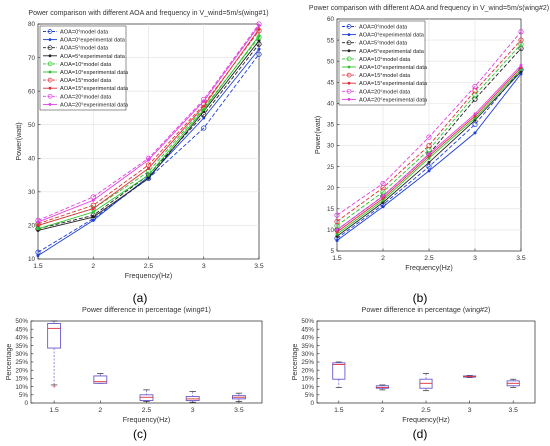 This screenshot has height=446, width=550. Describe the element at coordinates (331, 167) in the screenshot. I see `y-tick-label: 25` at that location.